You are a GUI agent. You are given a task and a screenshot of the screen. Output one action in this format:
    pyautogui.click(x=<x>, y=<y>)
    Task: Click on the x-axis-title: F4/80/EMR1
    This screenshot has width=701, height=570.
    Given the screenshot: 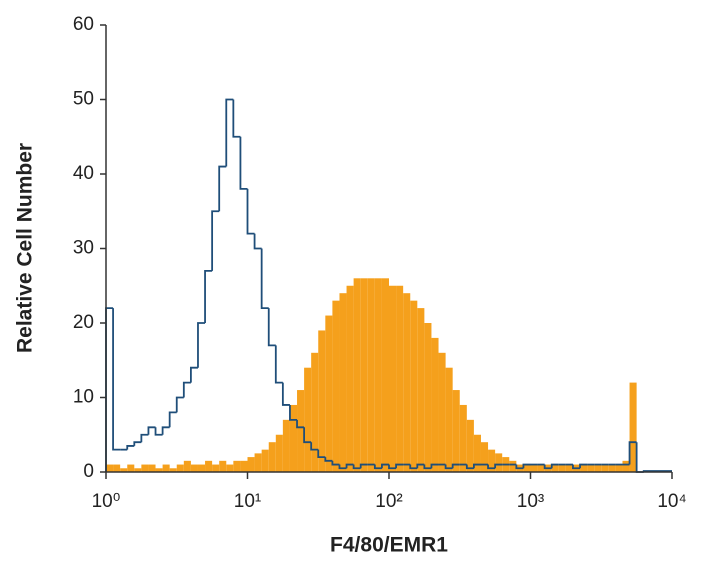 What is the action you would take?
    pyautogui.click(x=389, y=545)
    